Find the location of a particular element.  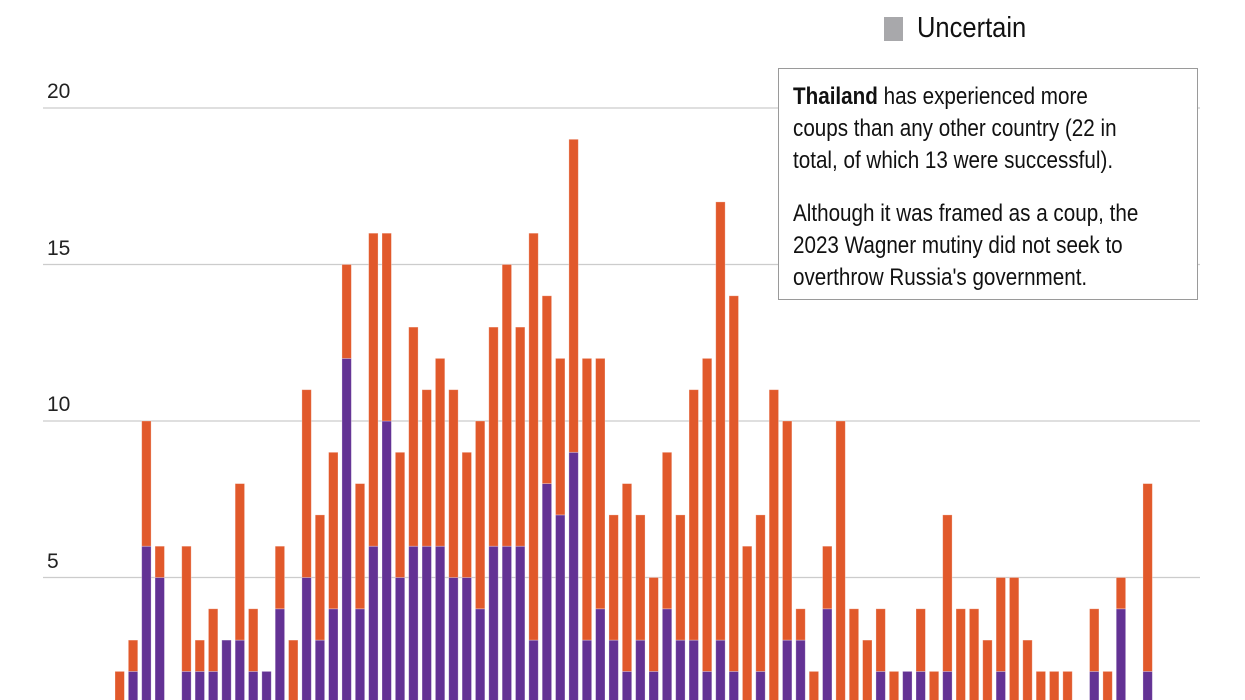

annotation-text: has experienced more is located at coordinates (982, 96).